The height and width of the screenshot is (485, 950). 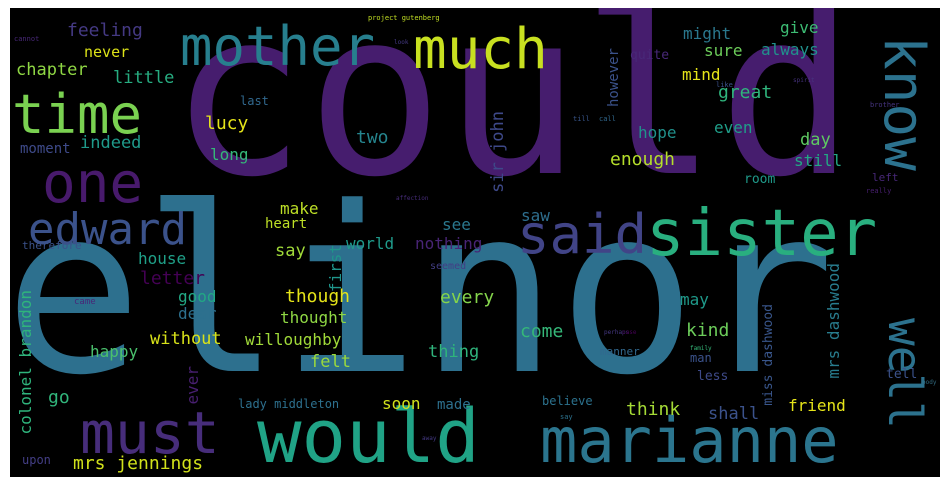 What do you see at coordinates (694, 299) in the screenshot?
I see `word-may: may` at bounding box center [694, 299].